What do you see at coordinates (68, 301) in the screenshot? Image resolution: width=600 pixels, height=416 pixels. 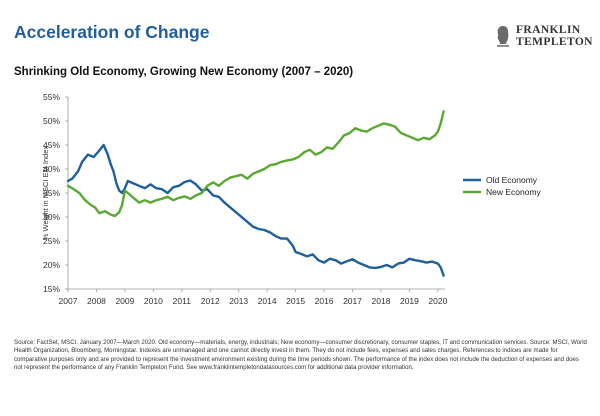 I see `x-tick-label: 2007` at bounding box center [68, 301].